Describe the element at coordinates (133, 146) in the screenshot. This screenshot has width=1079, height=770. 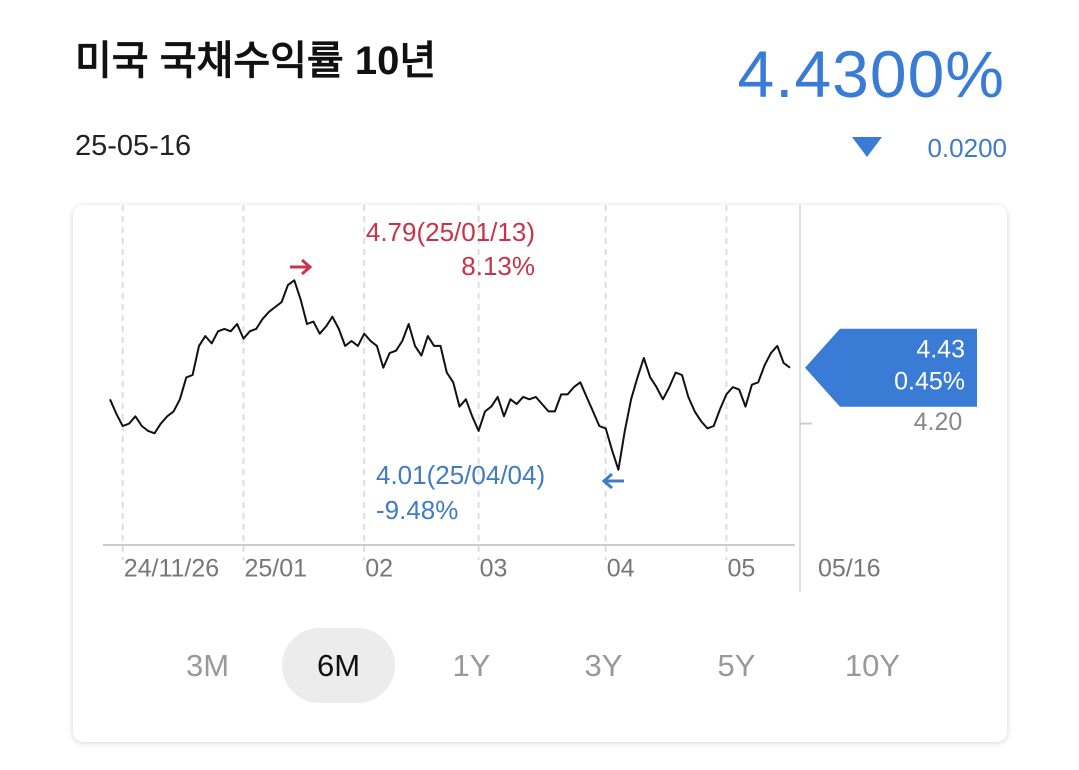
I see `date: 25-05-16` at that location.